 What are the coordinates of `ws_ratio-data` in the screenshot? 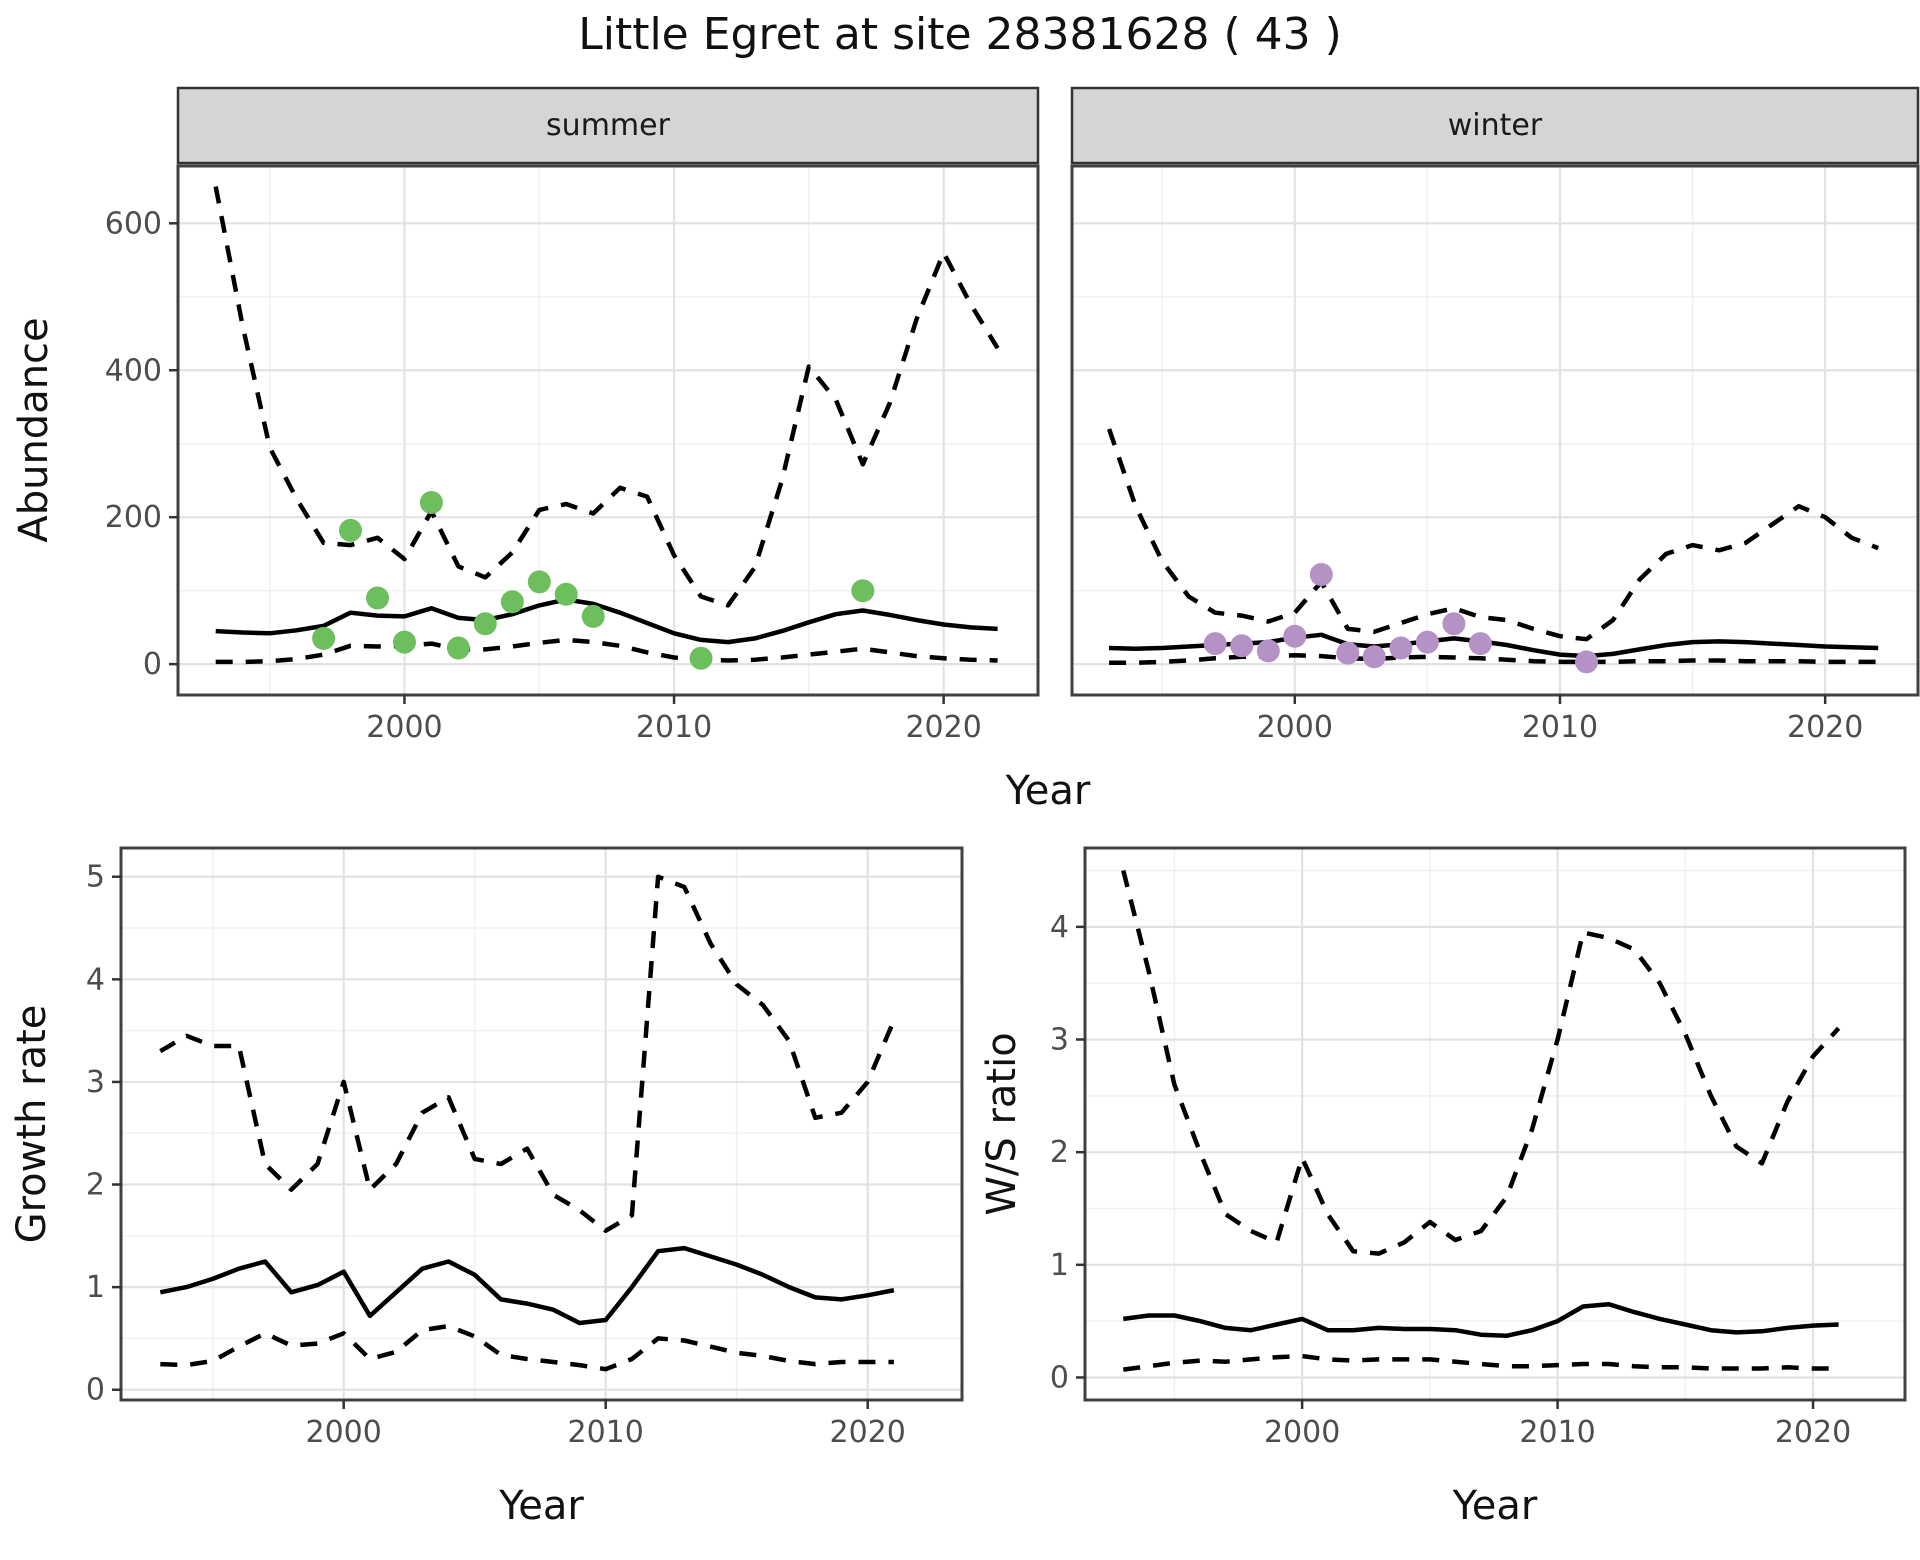 It's located at (1481, 1120).